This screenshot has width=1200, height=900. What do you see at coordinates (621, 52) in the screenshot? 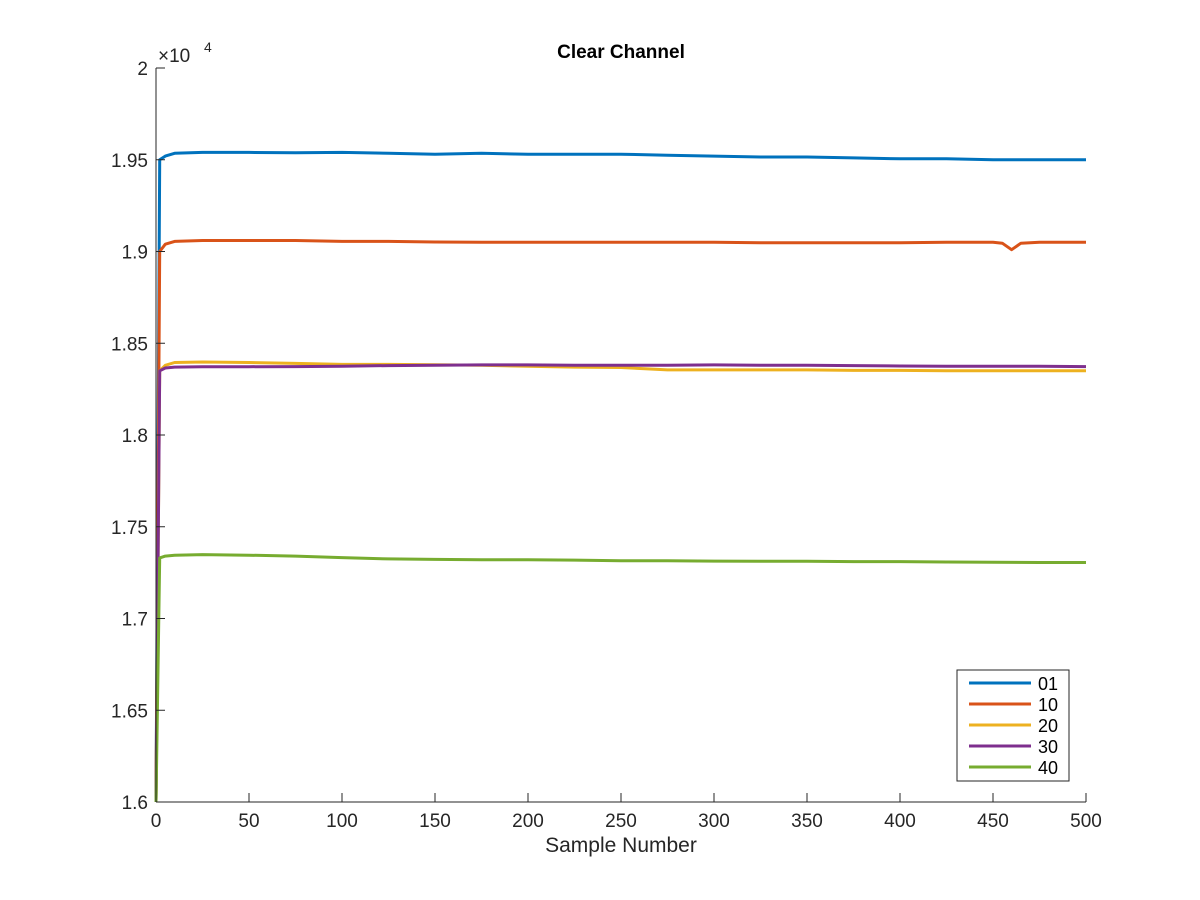
I see `chart-title: Clear Channel` at bounding box center [621, 52].